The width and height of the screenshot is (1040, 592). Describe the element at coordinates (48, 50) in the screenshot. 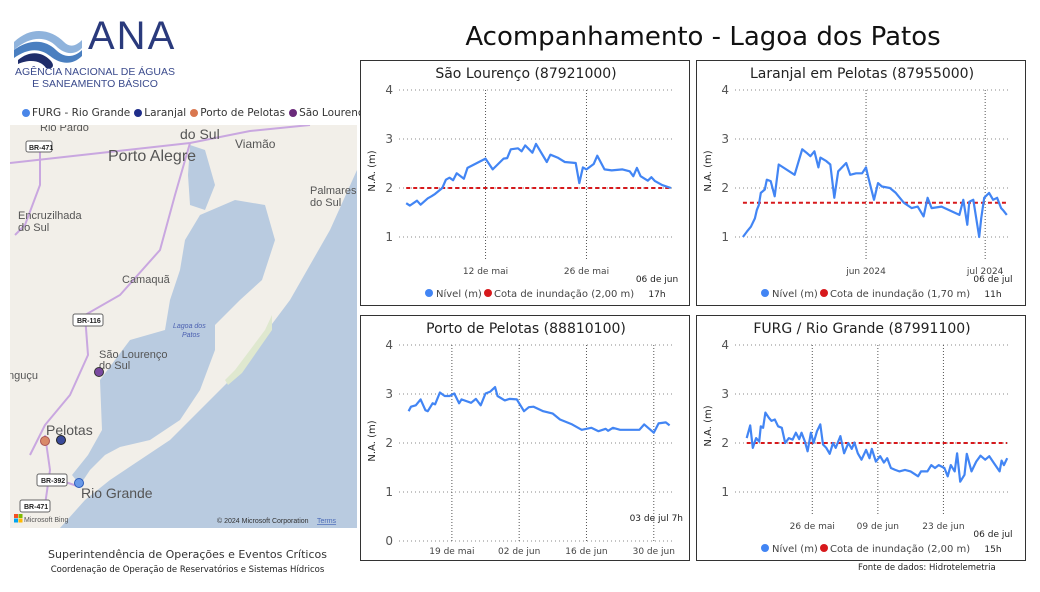

I see `ana-waves-icon` at that location.